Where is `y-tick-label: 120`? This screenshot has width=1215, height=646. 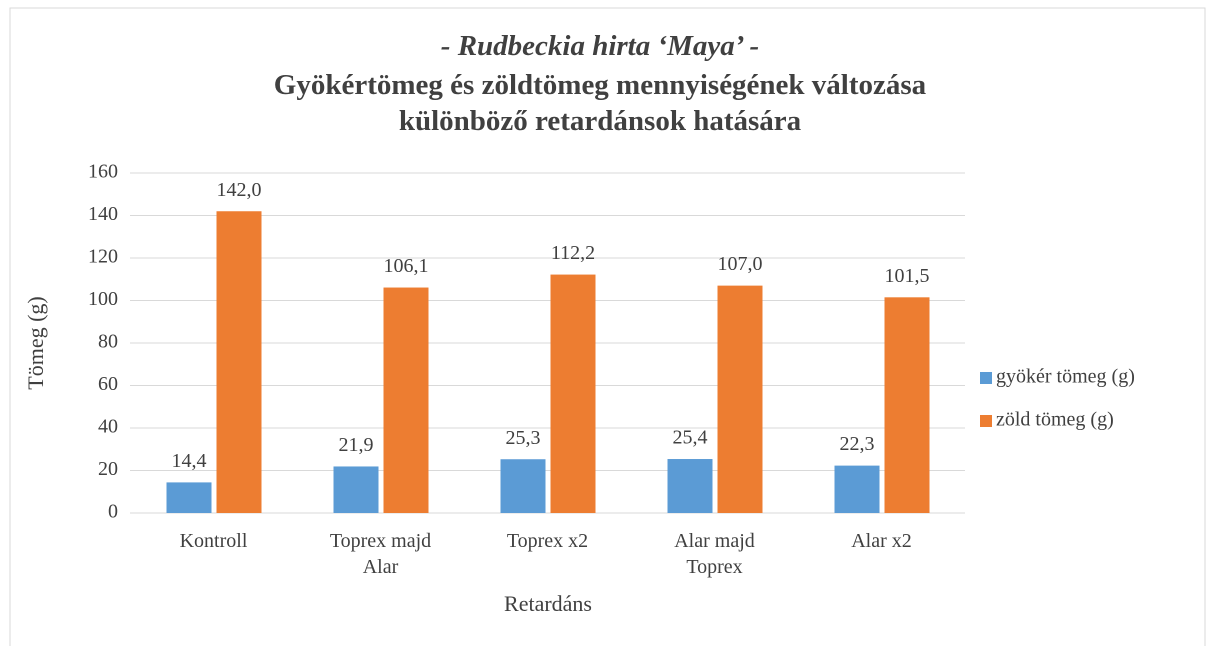
y-tick-label: 120 is located at coordinates (103, 257).